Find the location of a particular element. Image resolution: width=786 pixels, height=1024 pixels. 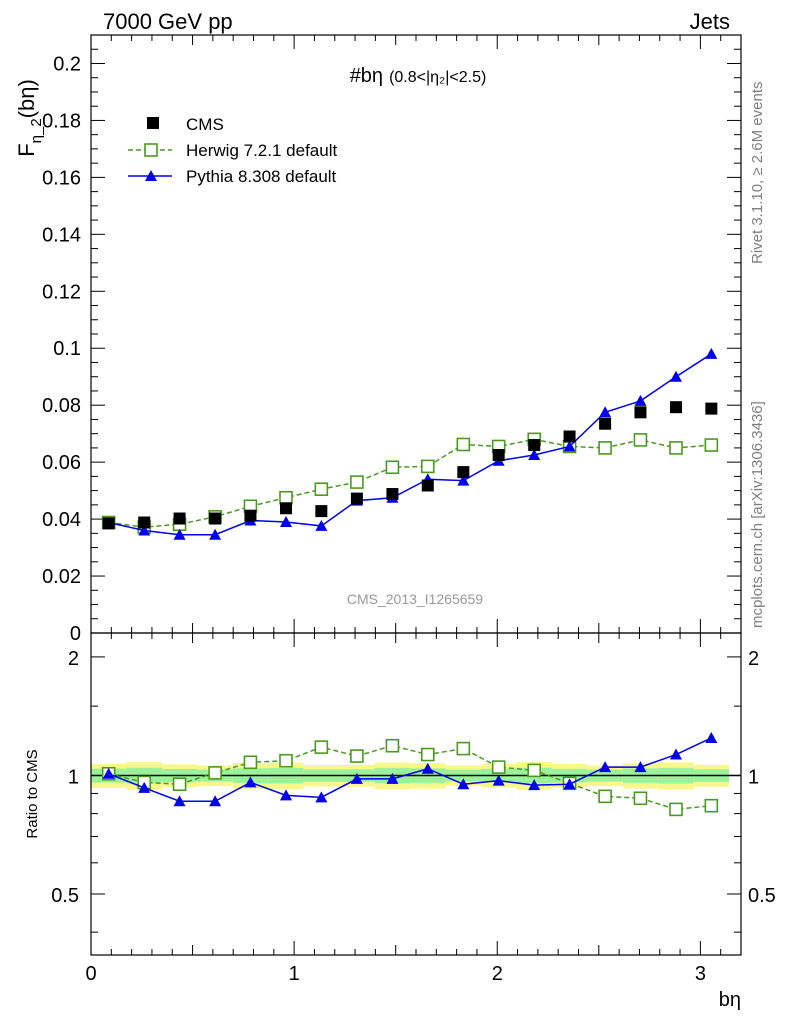

legend-label-pythia: Pythia 8.308 default is located at coordinates (261, 176).